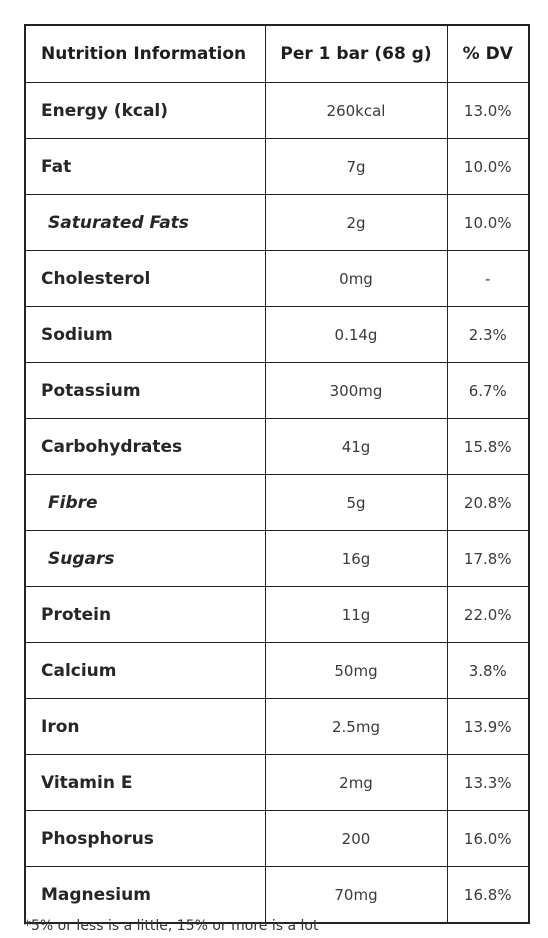 This screenshot has width=548, height=938. What do you see at coordinates (488, 502) in the screenshot?
I see `nutrient-dv: 20.8%` at bounding box center [488, 502].